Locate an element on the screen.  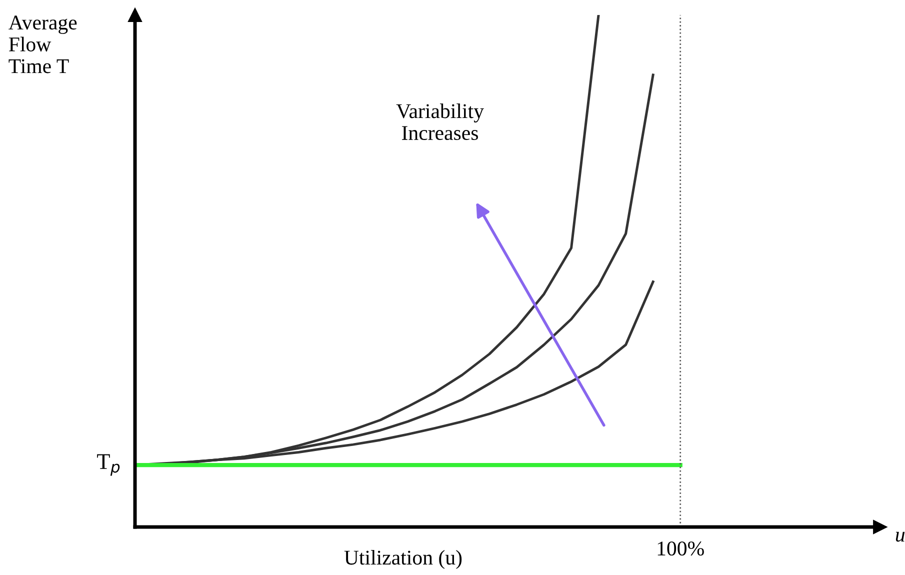
text: u is located at coordinates (900, 537).